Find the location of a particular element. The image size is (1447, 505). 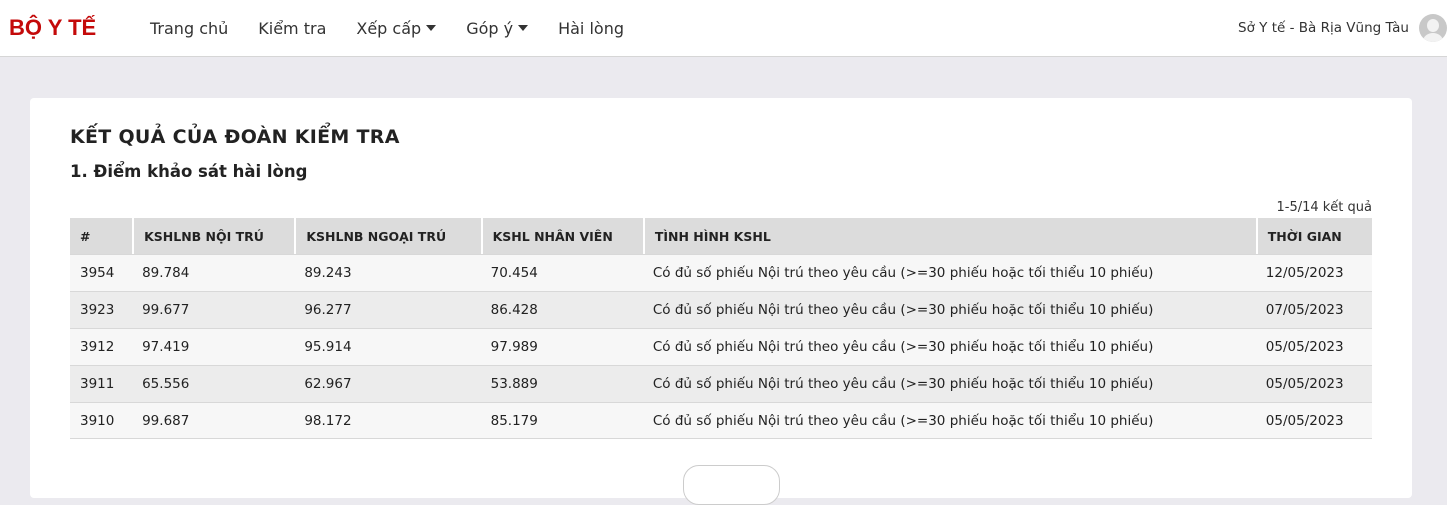

nav-item-label: Xếp cấp is located at coordinates (389, 28).